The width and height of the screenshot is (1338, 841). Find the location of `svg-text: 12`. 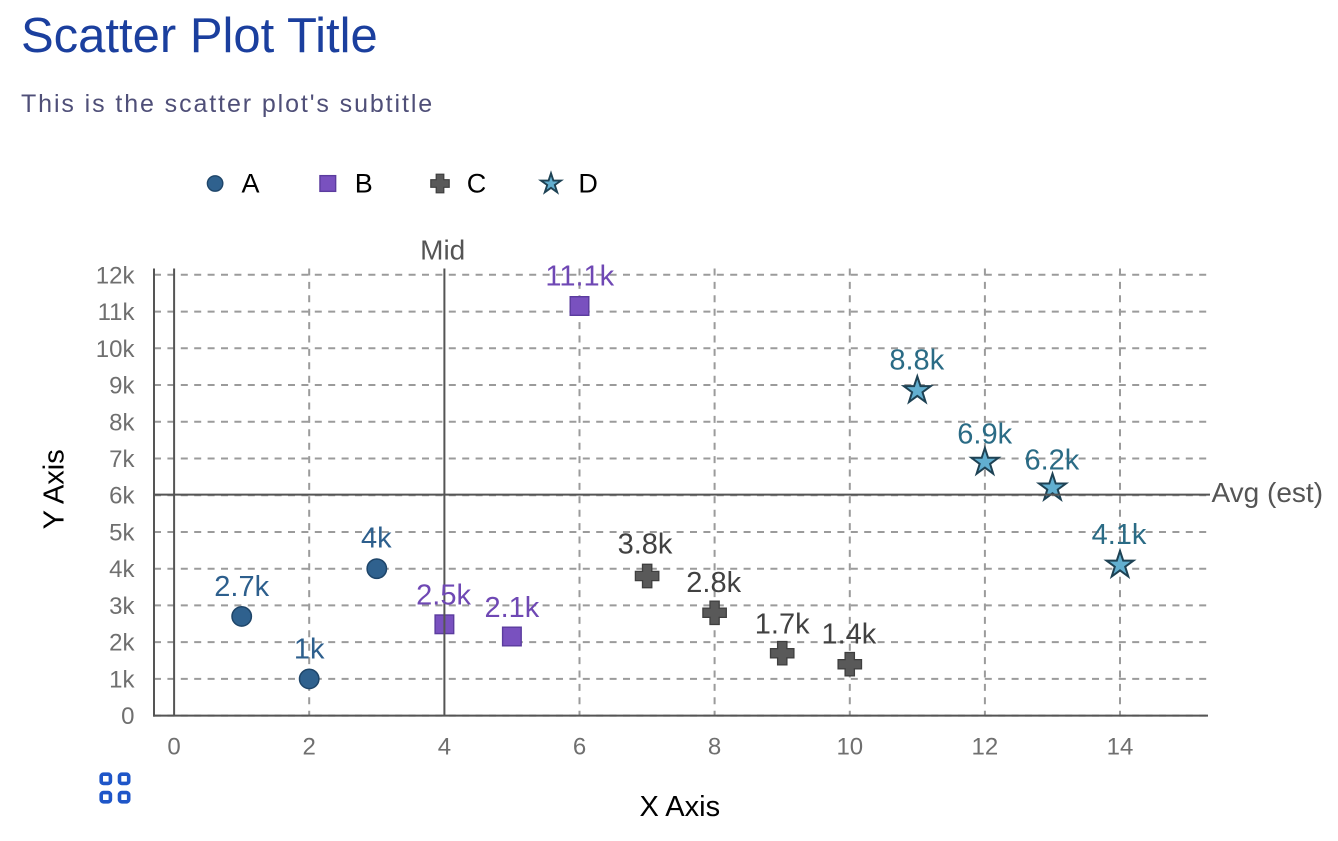

svg-text: 12 is located at coordinates (985, 747).